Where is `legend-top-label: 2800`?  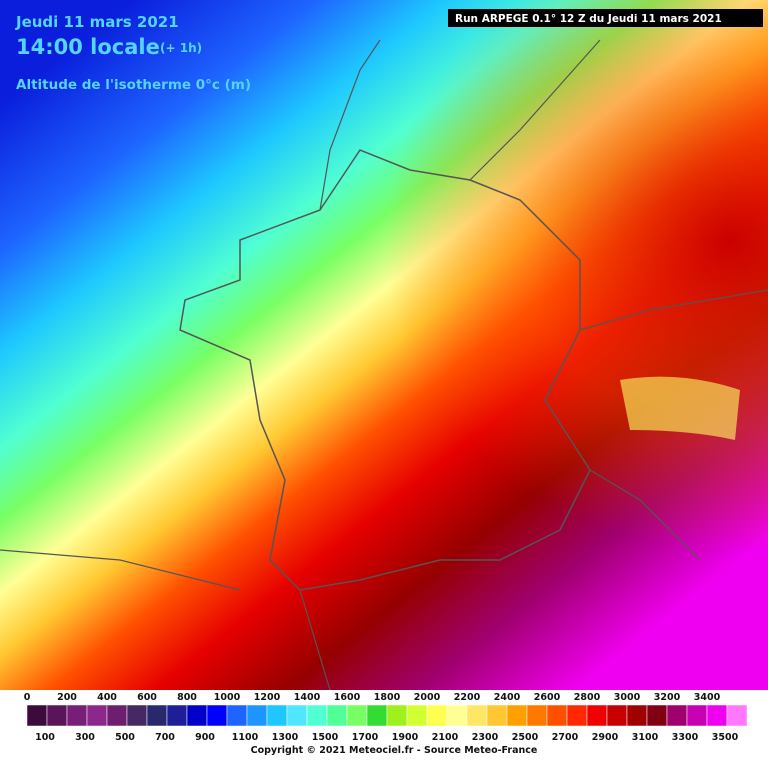 legend-top-label: 2800 is located at coordinates (587, 697).